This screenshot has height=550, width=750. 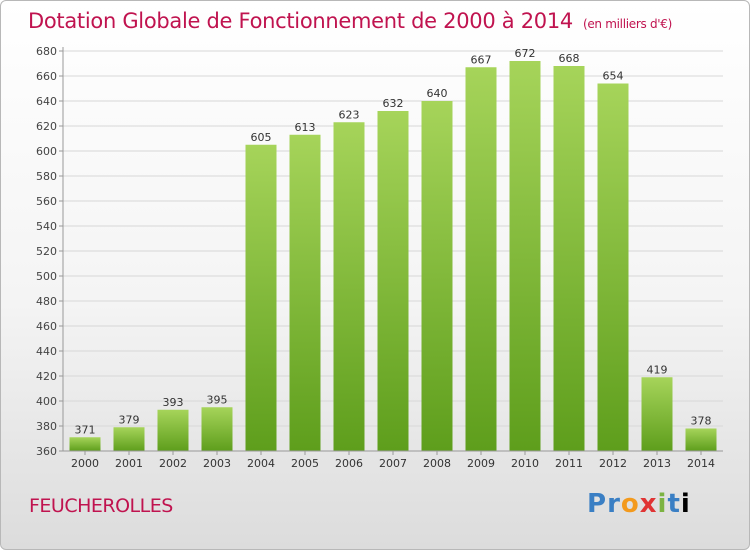 I want to click on y-tick-label: 460, so click(x=46, y=326).